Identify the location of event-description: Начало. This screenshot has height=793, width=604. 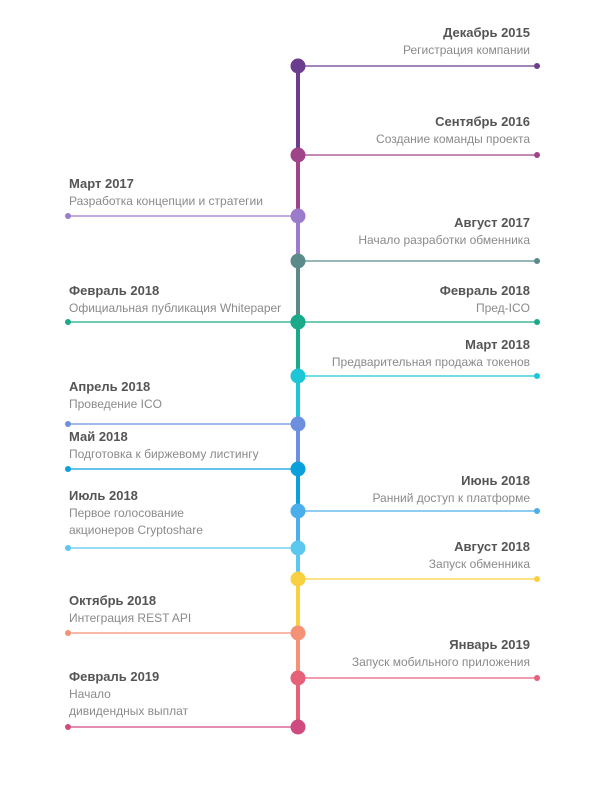
(90, 694).